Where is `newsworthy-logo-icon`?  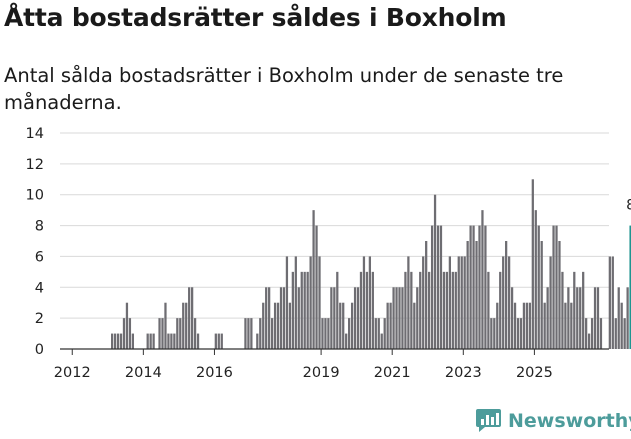 newsworthy-logo-icon is located at coordinates (488, 420).